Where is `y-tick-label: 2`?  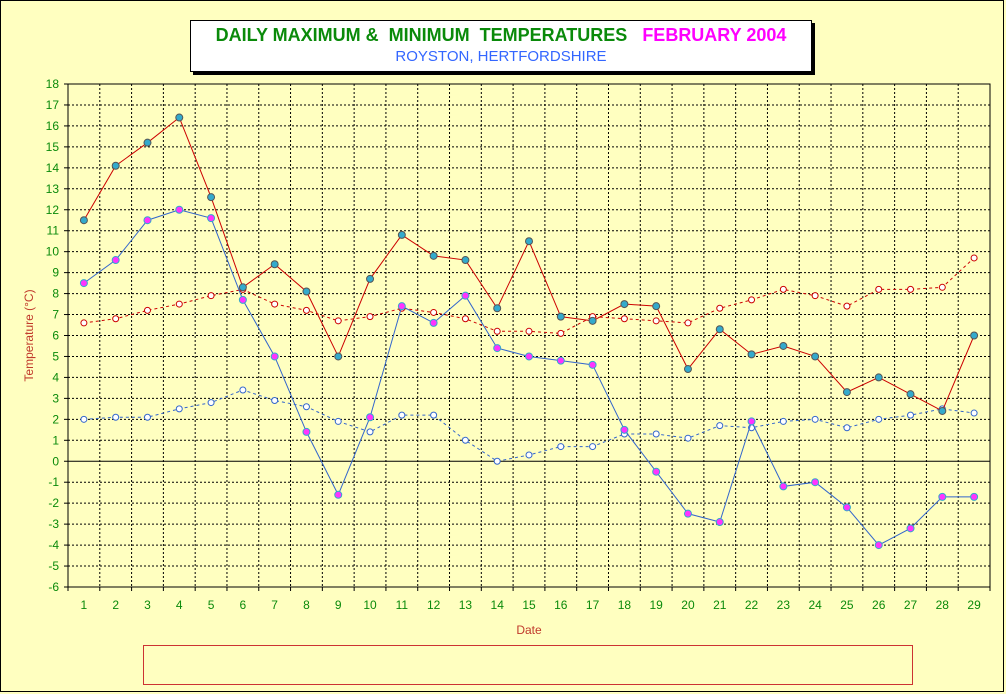 y-tick-label: 2 is located at coordinates (55, 419).